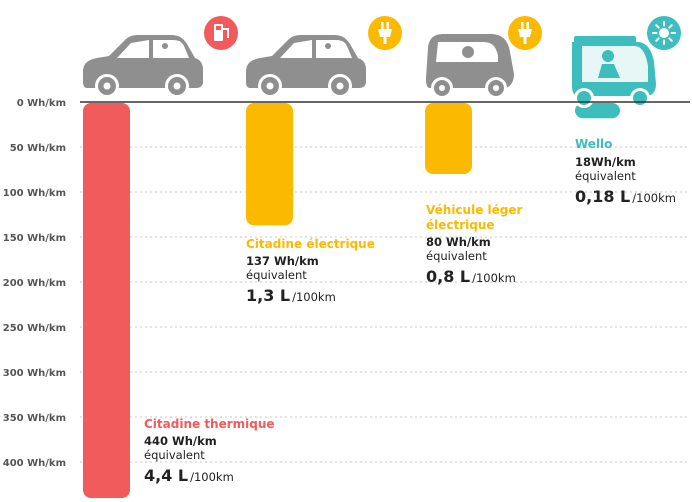 The image size is (692, 502). Describe the element at coordinates (605, 162) in the screenshot. I see `value-label: 18Wh/km` at that location.